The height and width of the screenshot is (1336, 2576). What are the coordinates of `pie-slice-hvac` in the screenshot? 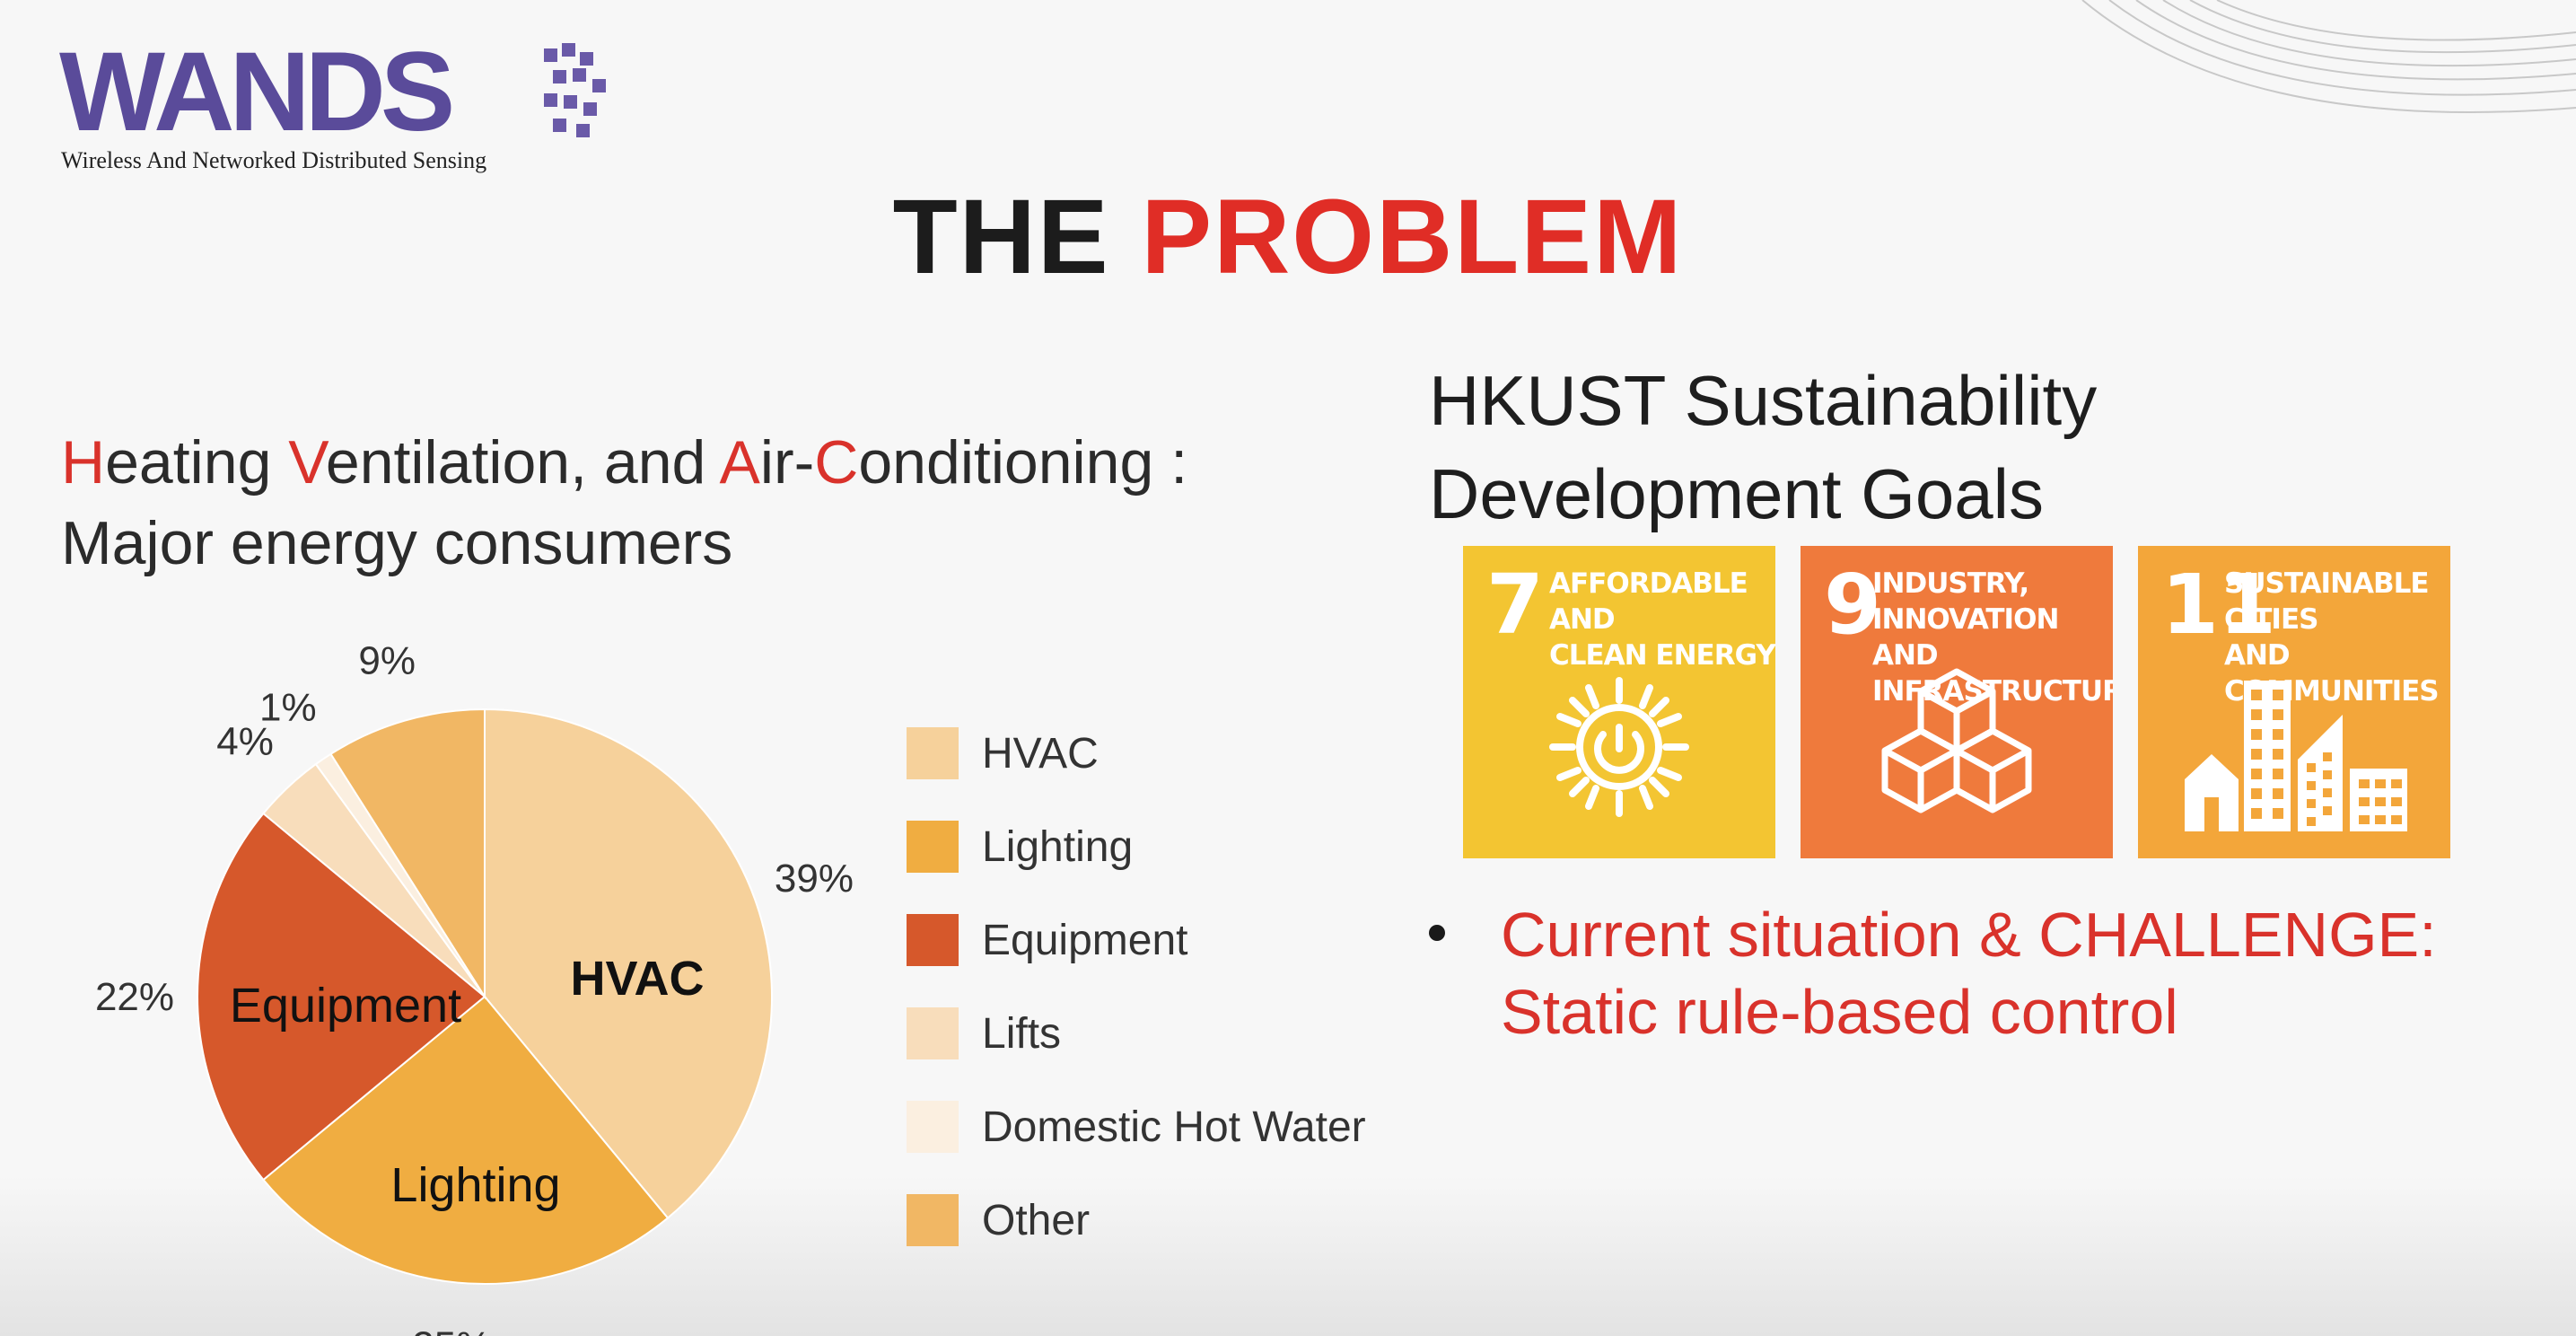 It's located at (628, 963).